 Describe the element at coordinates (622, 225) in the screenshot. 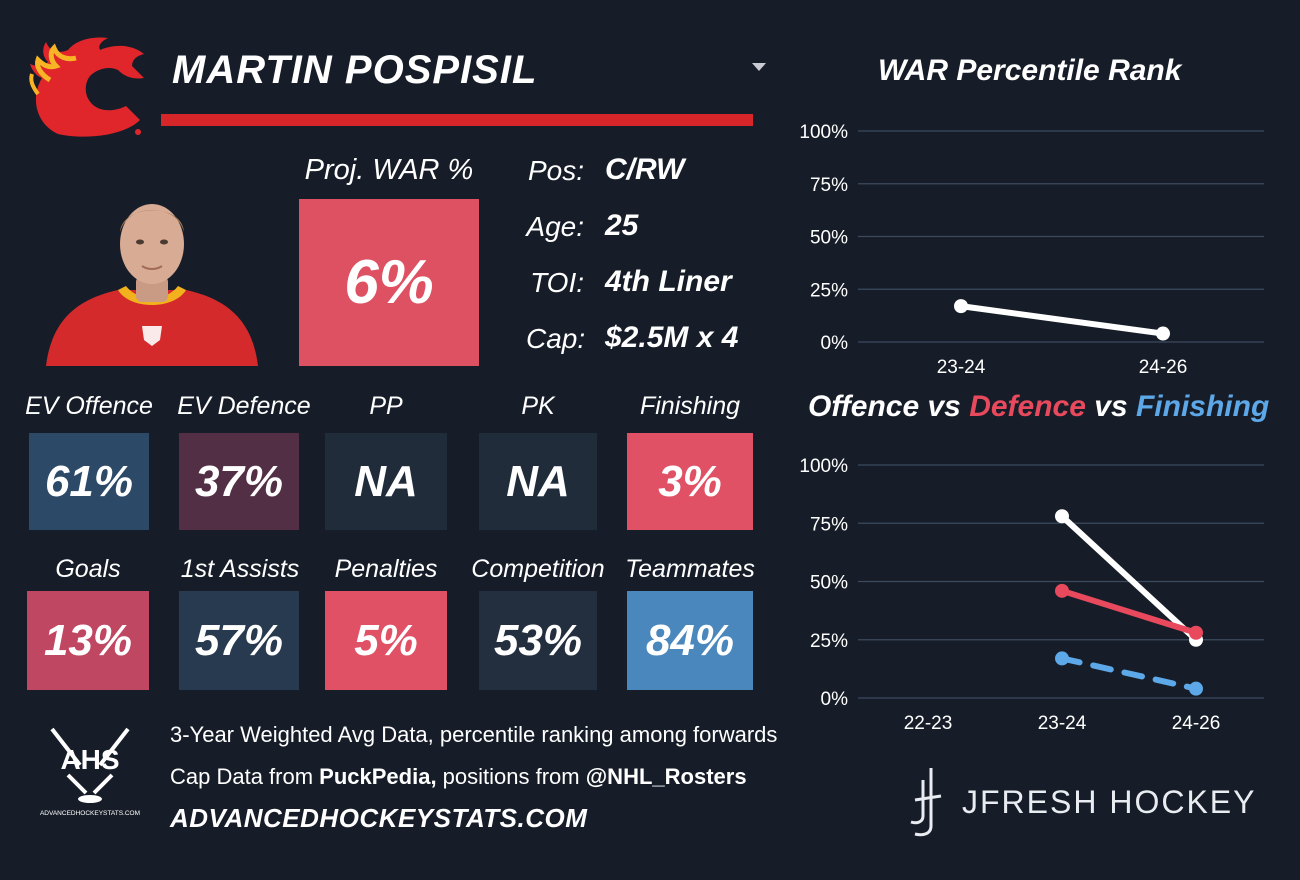

I see `age-value: 25` at that location.